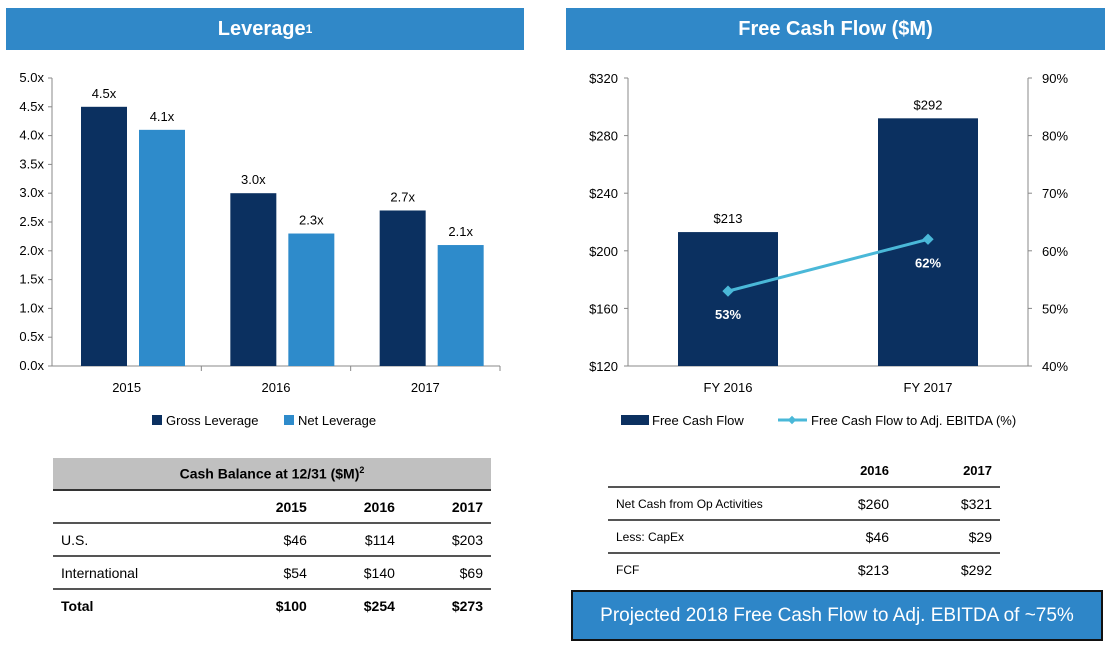  I want to click on y2-tick-label: 80%, so click(1055, 136).